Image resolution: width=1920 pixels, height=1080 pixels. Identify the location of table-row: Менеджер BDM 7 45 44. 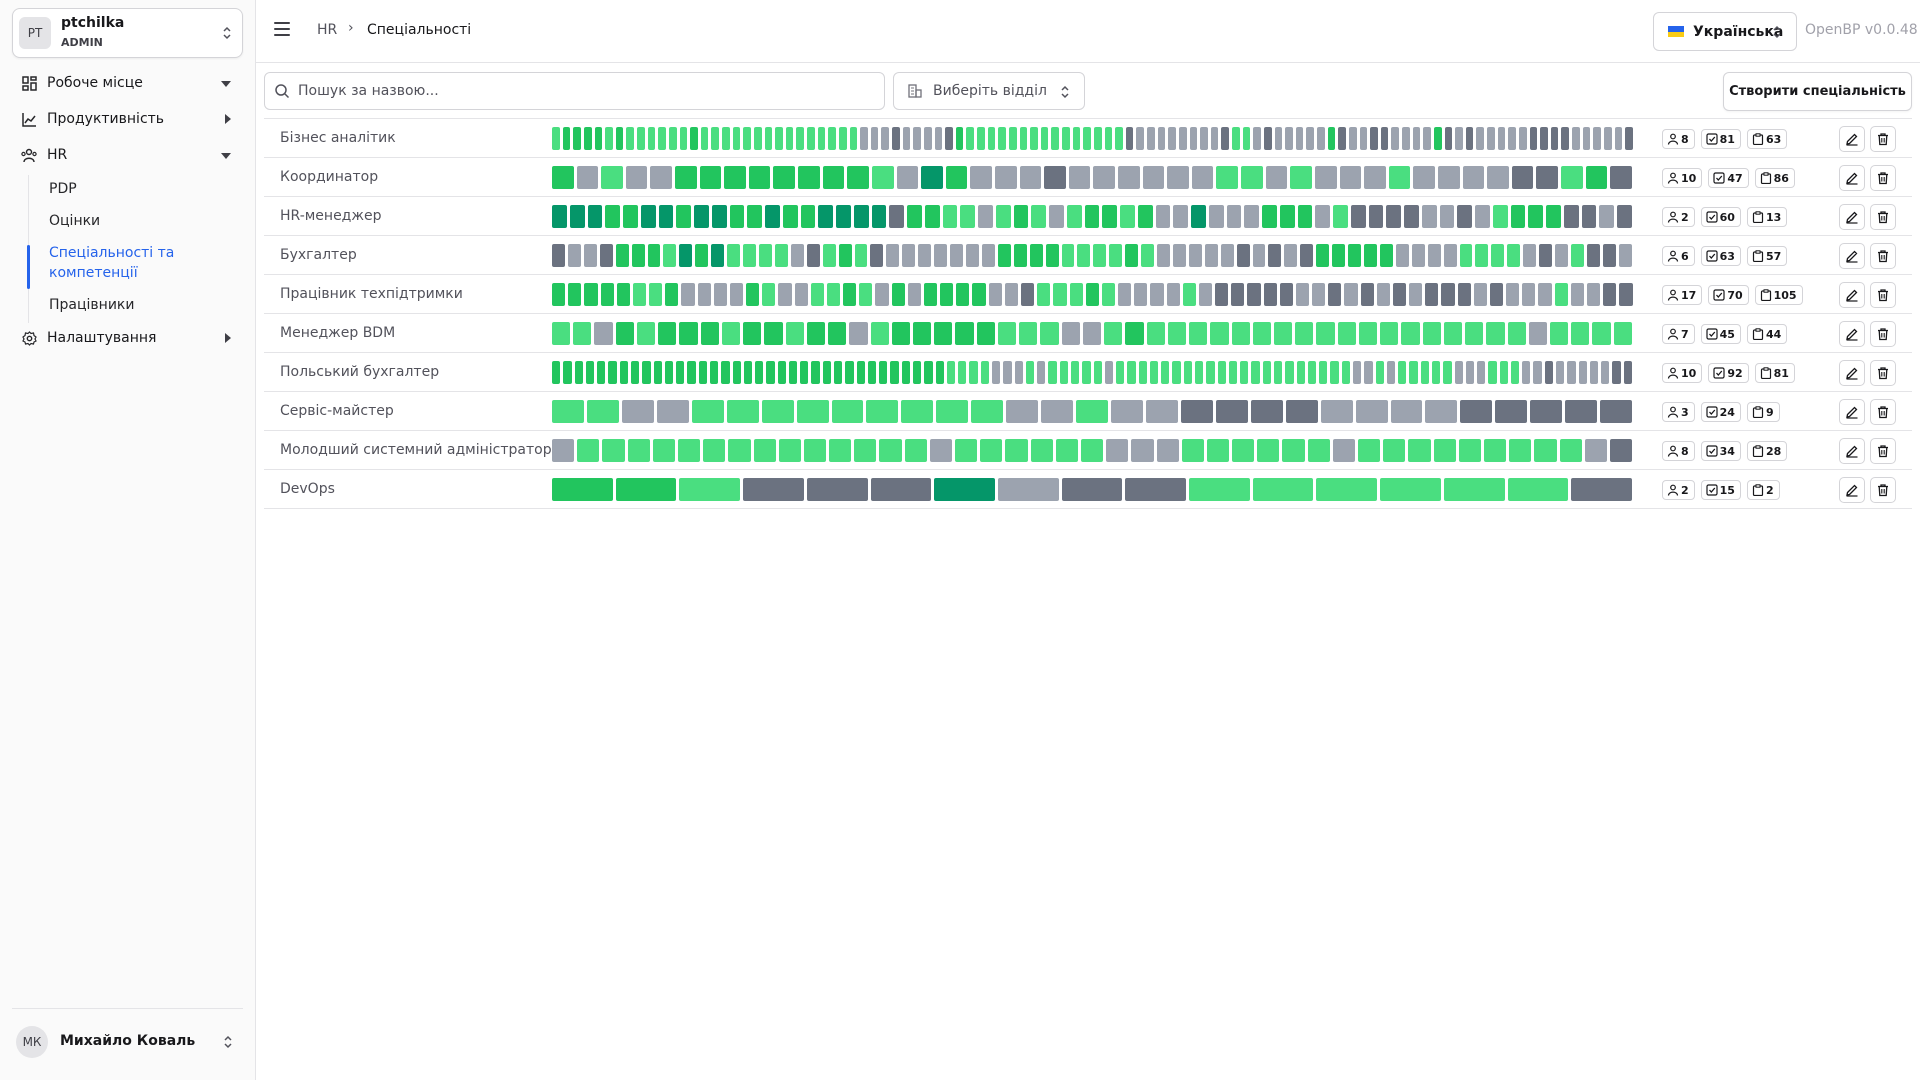
(1088, 333).